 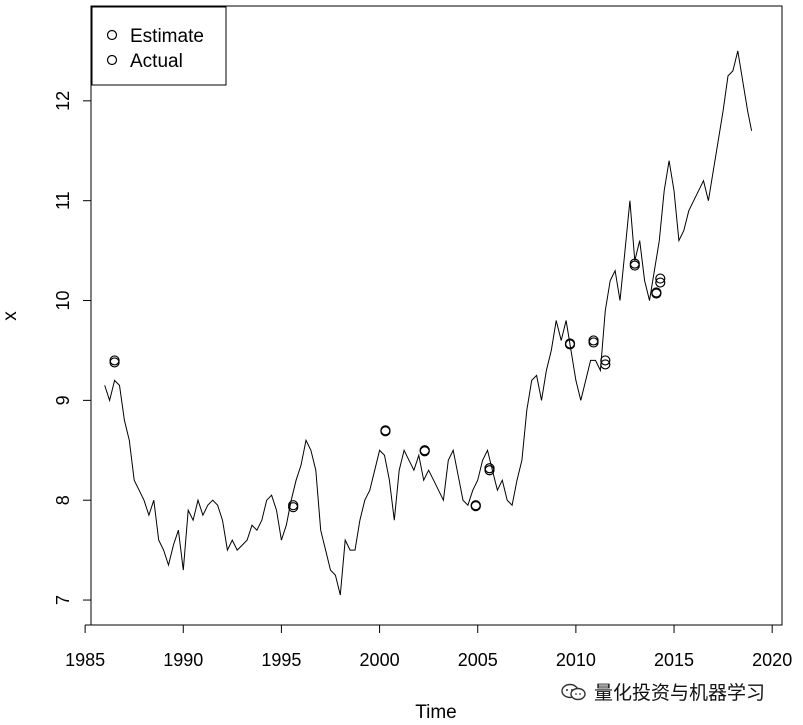 What do you see at coordinates (576, 660) in the screenshot?
I see `x-tick-label: 2010` at bounding box center [576, 660].